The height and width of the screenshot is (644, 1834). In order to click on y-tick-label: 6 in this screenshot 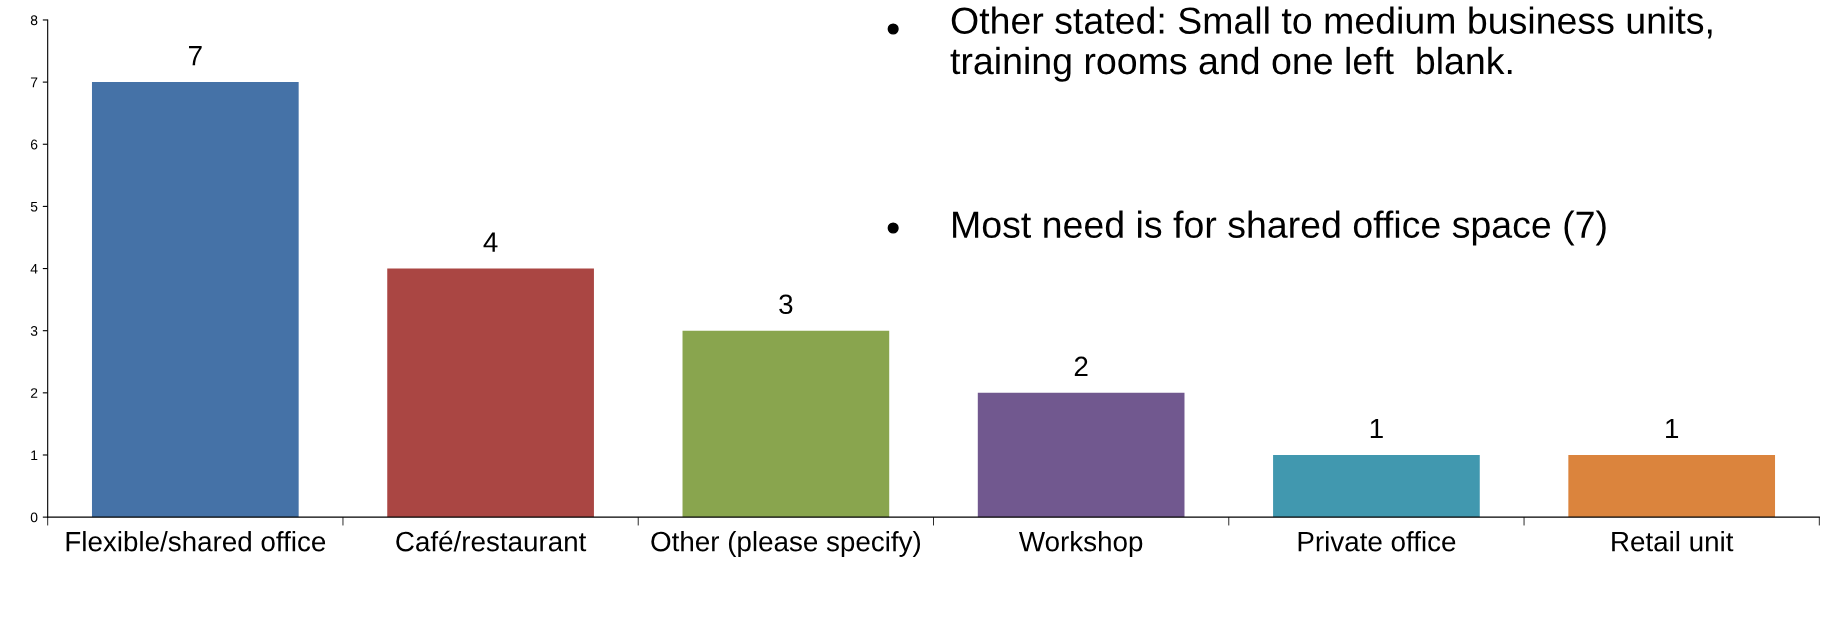, I will do `click(34, 144)`.